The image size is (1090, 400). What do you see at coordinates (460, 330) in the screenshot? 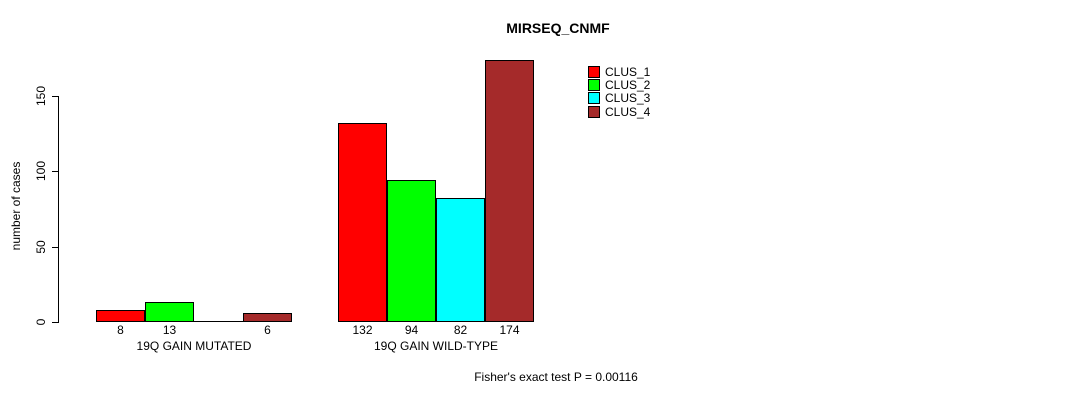
I see `bar-value-label: 82` at bounding box center [460, 330].